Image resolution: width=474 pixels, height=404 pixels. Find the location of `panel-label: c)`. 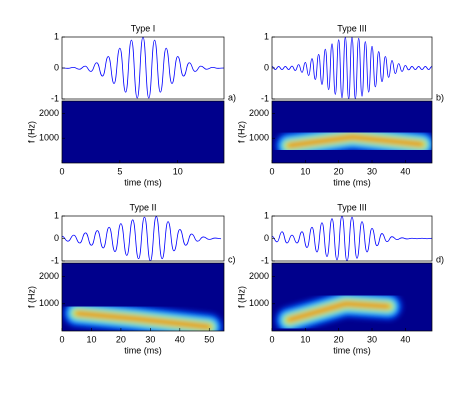

panel-label: c) is located at coordinates (232, 259).